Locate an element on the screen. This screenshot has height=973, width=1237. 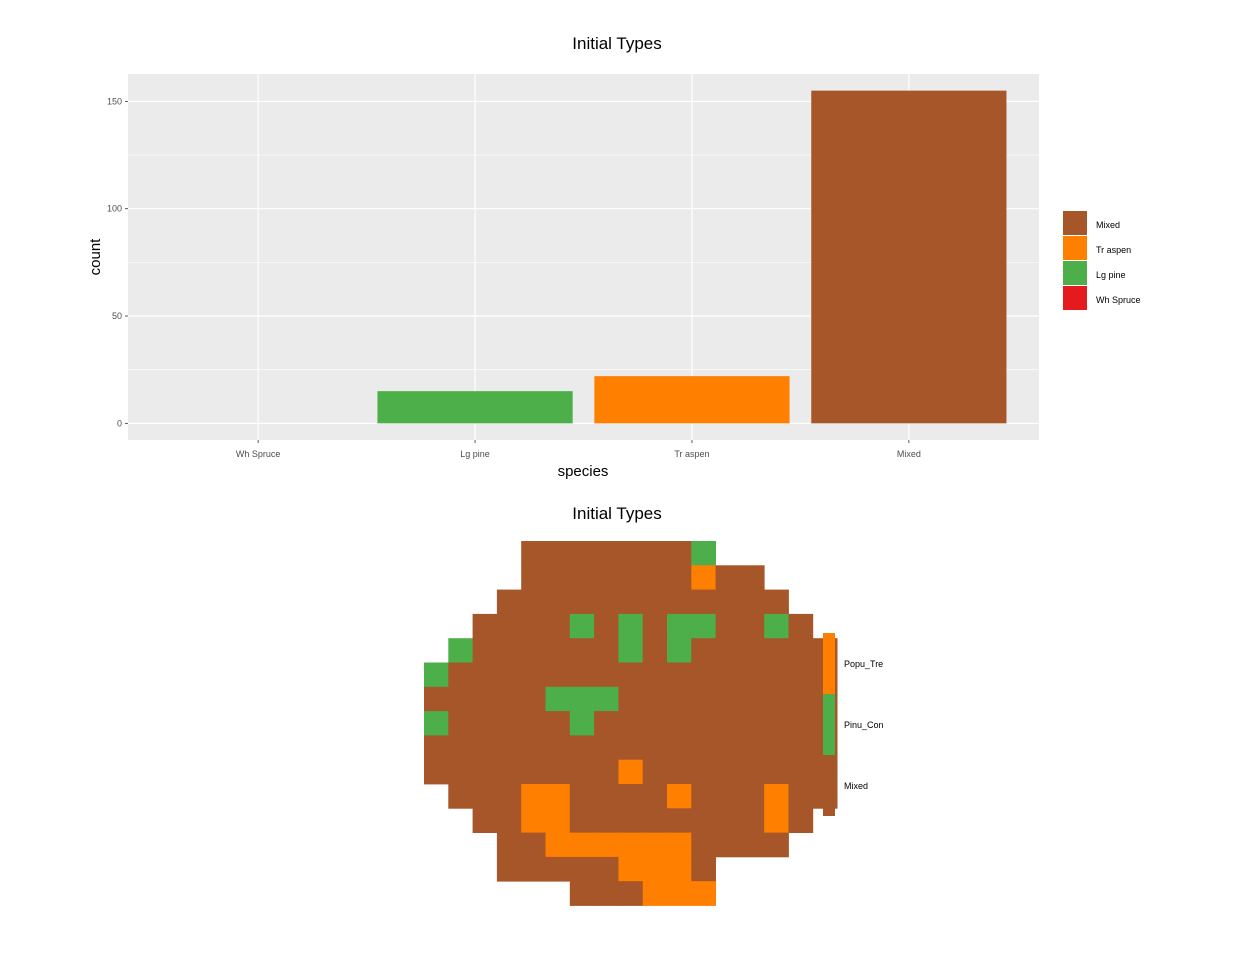
legend-swatch-mixed is located at coordinates (1075, 223).